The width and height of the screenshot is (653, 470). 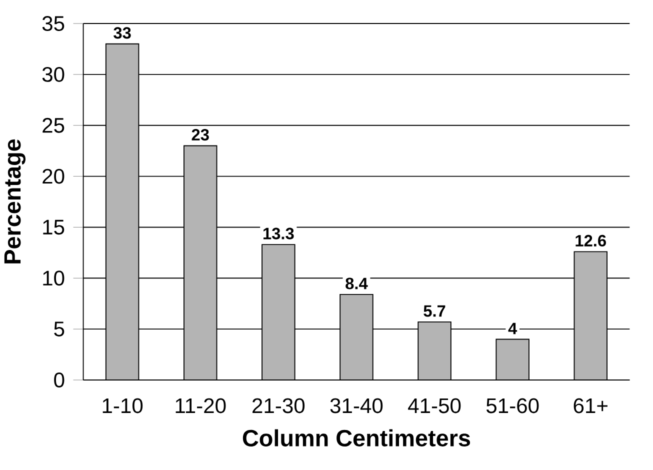 What do you see at coordinates (434, 406) in the screenshot?
I see `x-tick-label: 41-50` at bounding box center [434, 406].